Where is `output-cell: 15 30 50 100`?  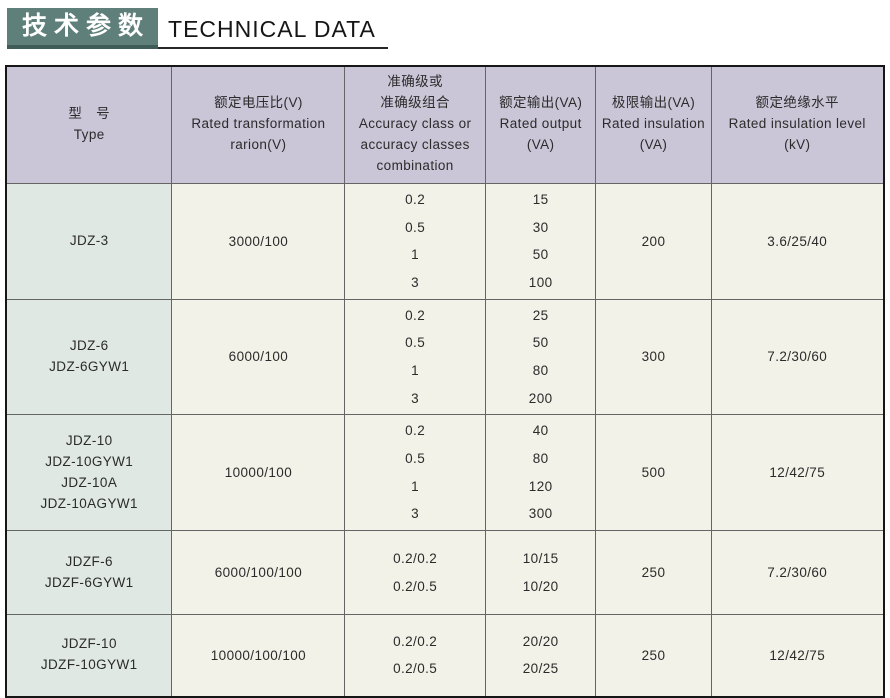
output-cell: 15 30 50 100 is located at coordinates (540, 241).